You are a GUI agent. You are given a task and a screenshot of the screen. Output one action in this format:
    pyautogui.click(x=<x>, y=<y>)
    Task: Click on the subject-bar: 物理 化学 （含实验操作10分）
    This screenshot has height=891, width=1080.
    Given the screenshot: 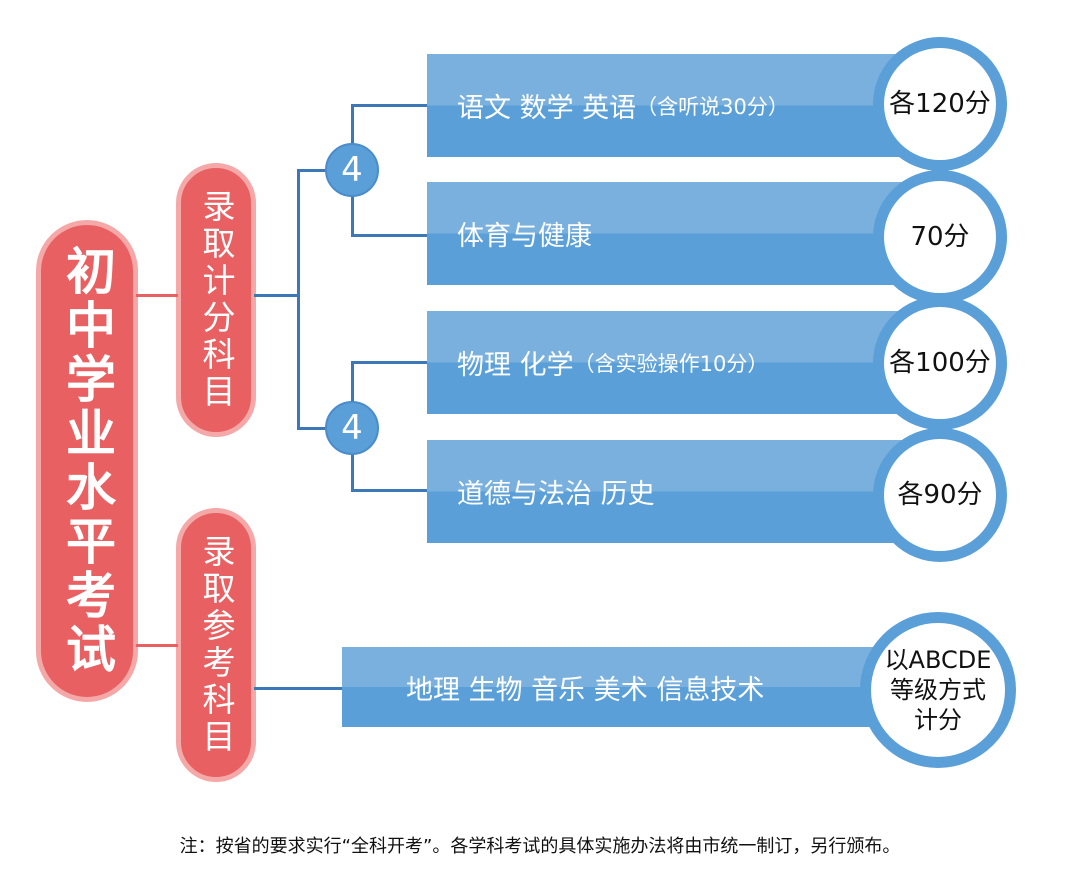 What is the action you would take?
    pyautogui.click(x=687, y=362)
    